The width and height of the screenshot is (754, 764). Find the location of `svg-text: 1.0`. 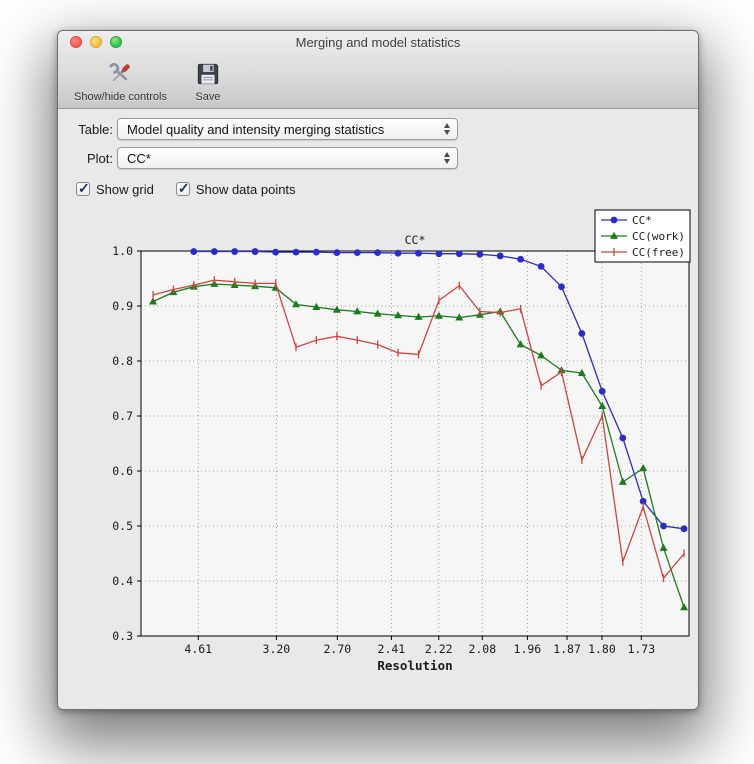

svg-text: 1.0 is located at coordinates (122, 251).